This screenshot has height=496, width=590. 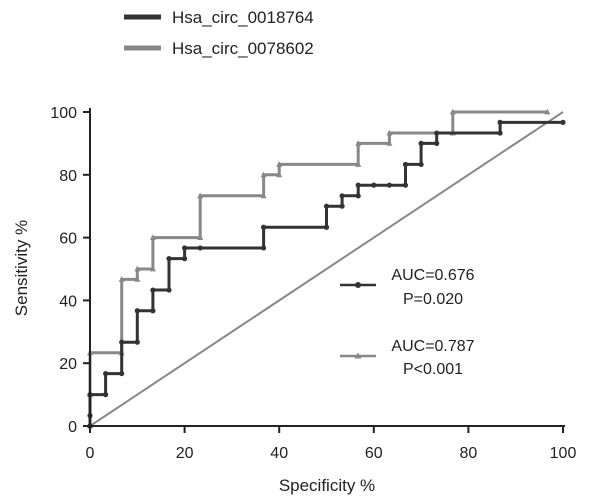 What do you see at coordinates (469, 453) in the screenshot?
I see `x-tick-label-4: 80` at bounding box center [469, 453].